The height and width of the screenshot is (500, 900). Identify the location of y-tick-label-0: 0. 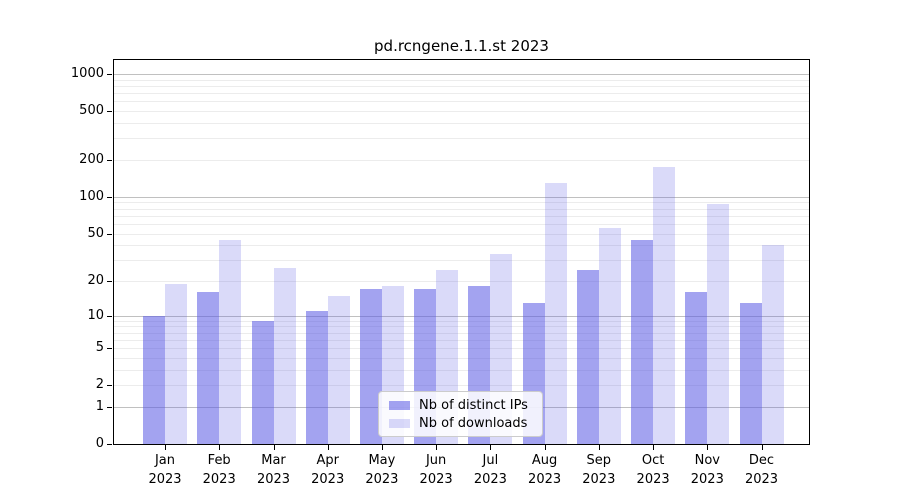
(99, 443).